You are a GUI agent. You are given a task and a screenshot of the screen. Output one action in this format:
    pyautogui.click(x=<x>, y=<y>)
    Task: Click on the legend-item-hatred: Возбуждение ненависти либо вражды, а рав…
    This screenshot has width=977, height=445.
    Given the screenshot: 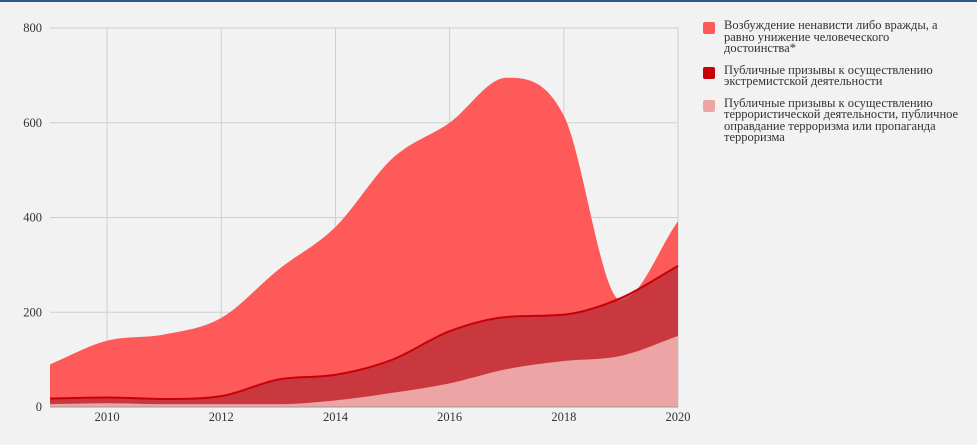 What is the action you would take?
    pyautogui.click(x=833, y=36)
    